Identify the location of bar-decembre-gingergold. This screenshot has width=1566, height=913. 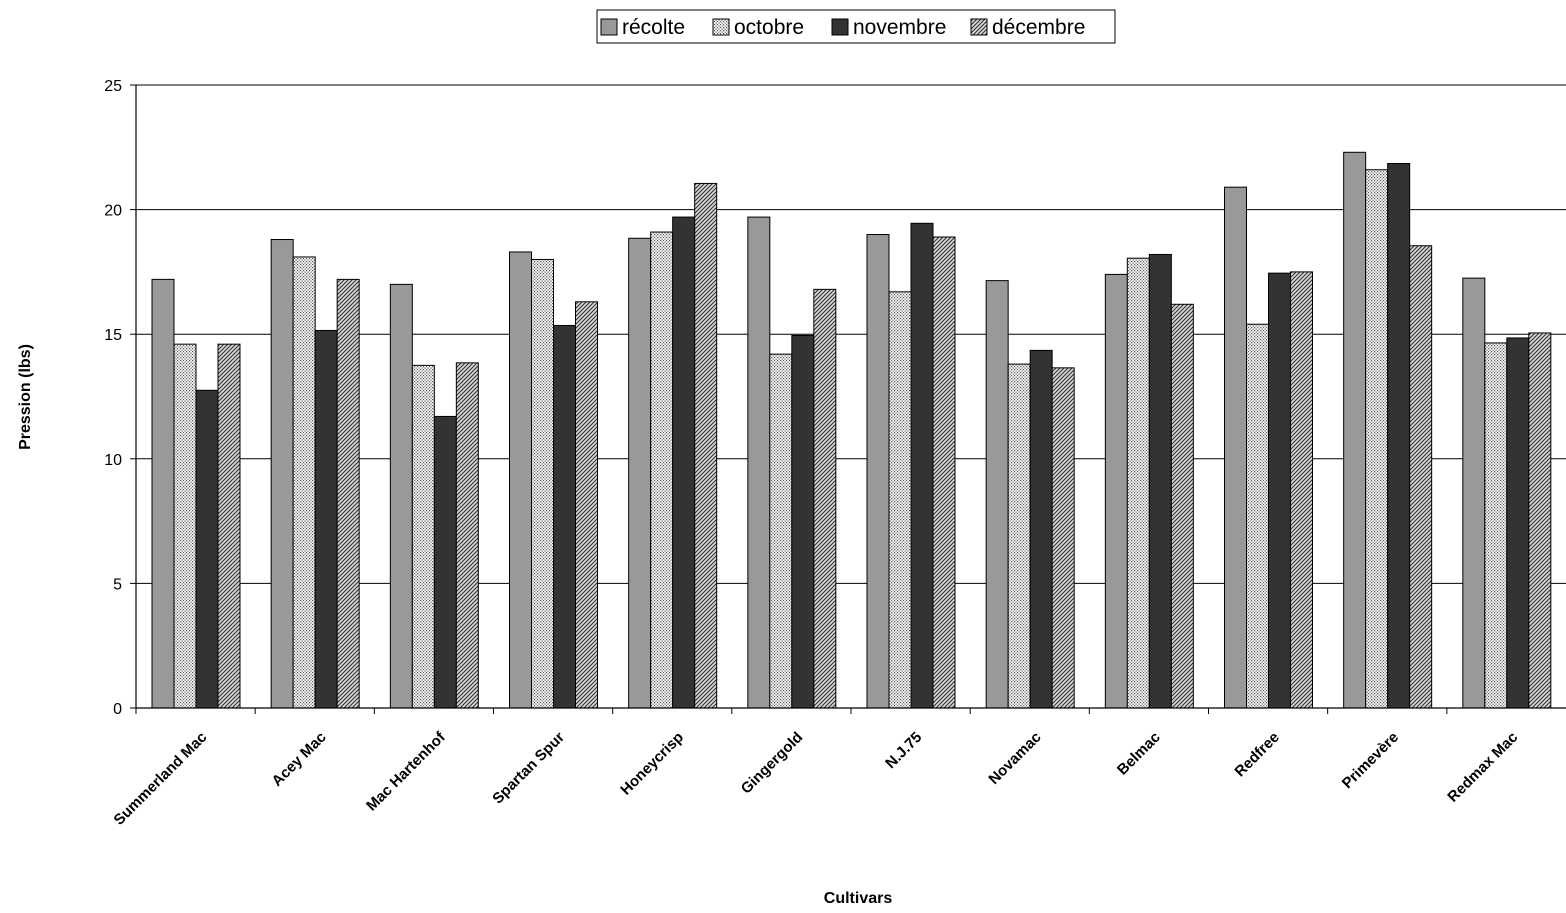
(825, 498).